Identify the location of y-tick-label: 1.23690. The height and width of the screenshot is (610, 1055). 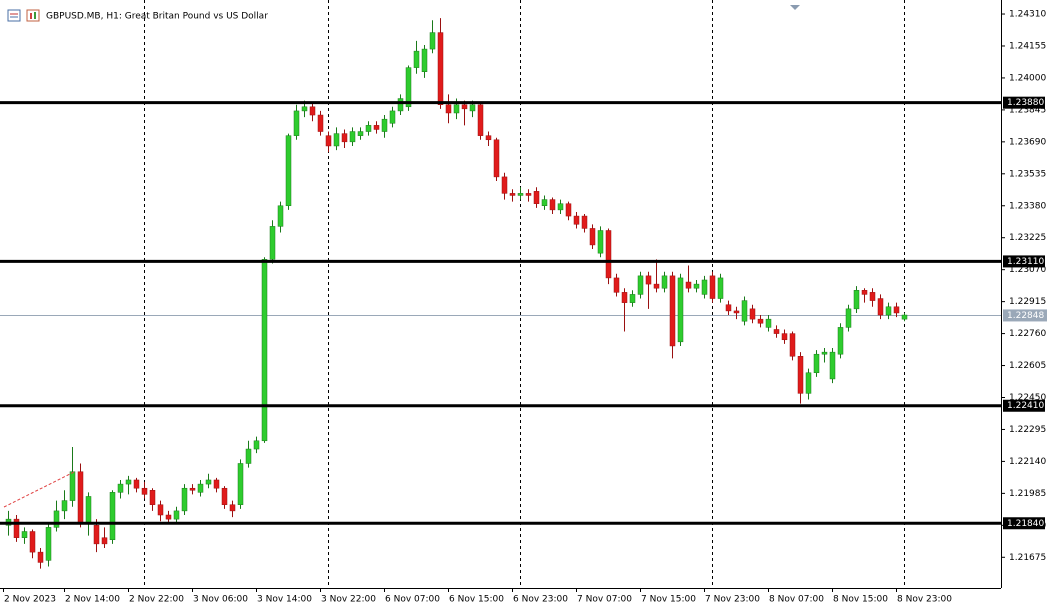
(1027, 142).